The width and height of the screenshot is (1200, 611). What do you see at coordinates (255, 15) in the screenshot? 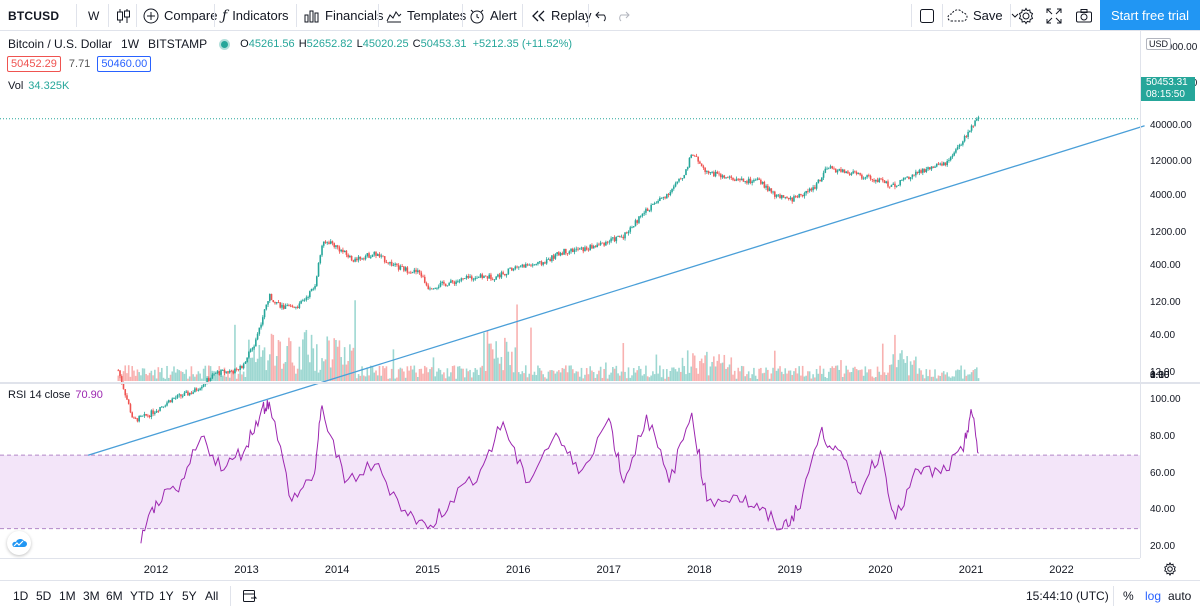
I see `indicators-button: ƒ Indicators` at bounding box center [255, 15].